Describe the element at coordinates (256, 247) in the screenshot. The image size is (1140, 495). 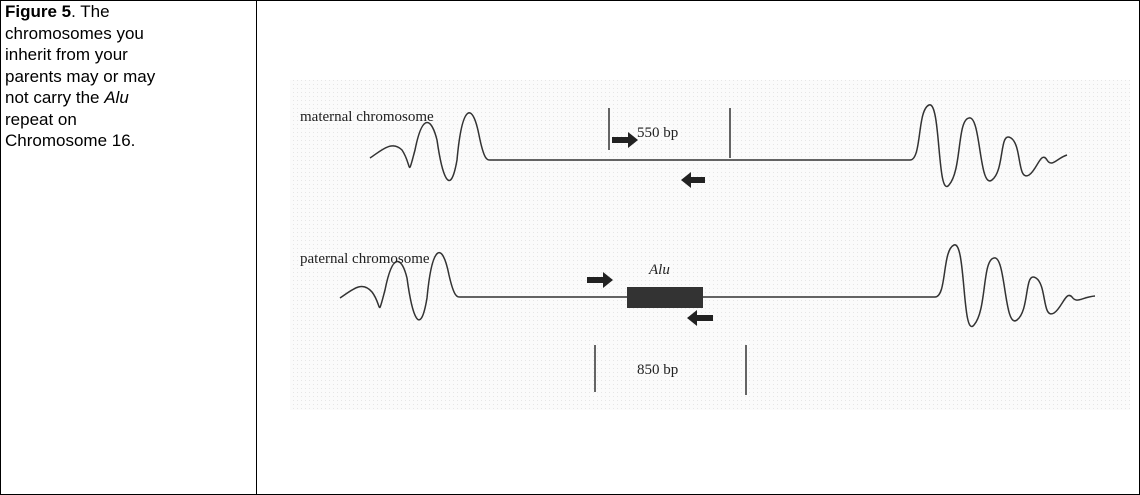
I see `cell-divider` at that location.